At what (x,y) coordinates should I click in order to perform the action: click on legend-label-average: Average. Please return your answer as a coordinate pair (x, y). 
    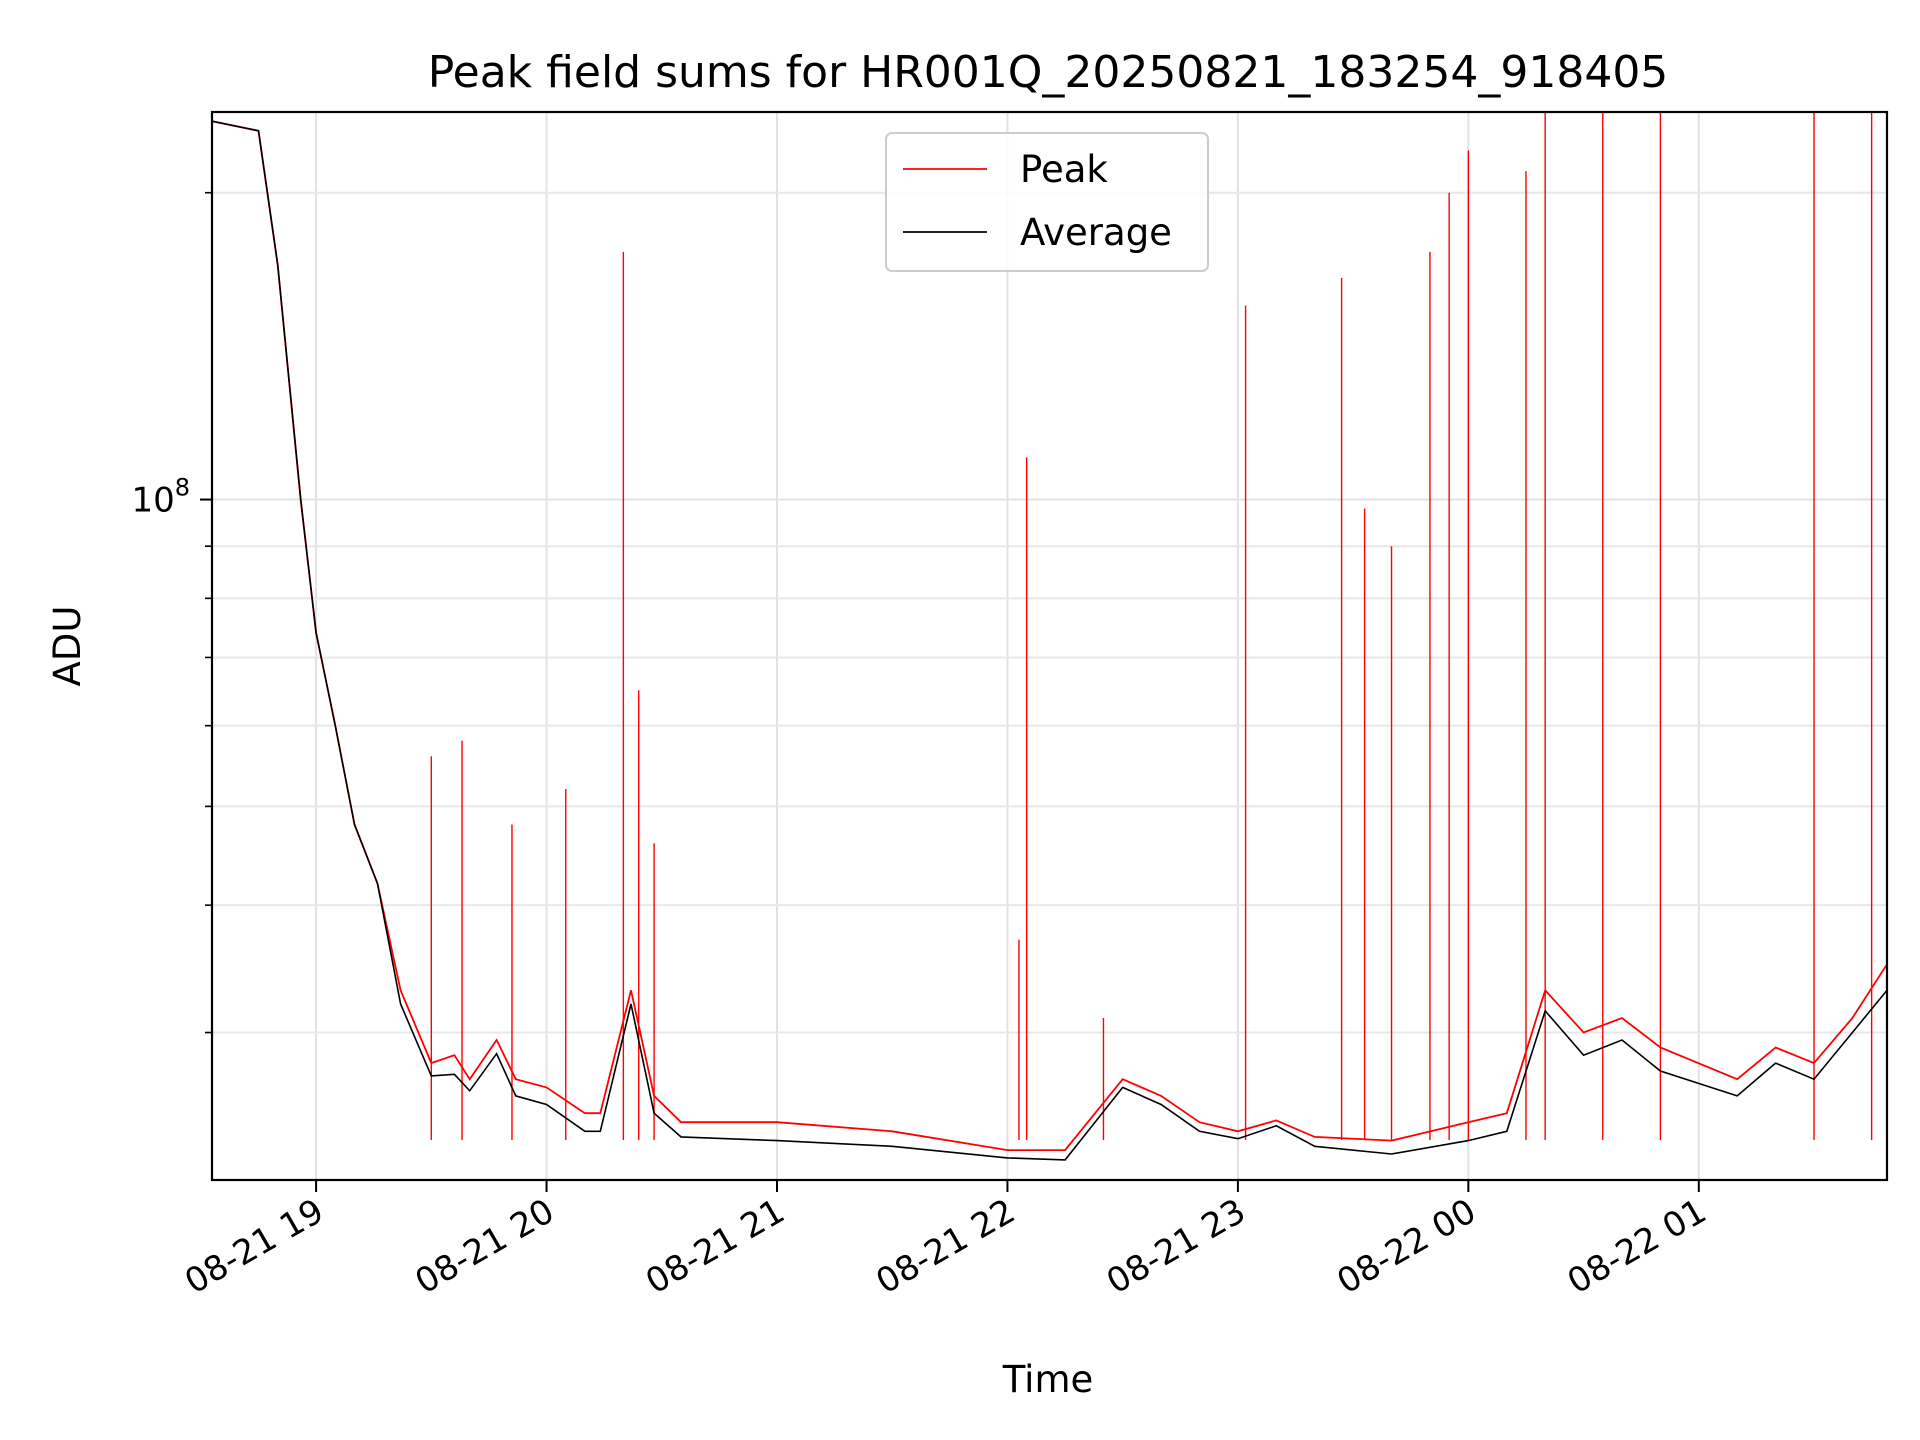
    Looking at the image, I should click on (1096, 232).